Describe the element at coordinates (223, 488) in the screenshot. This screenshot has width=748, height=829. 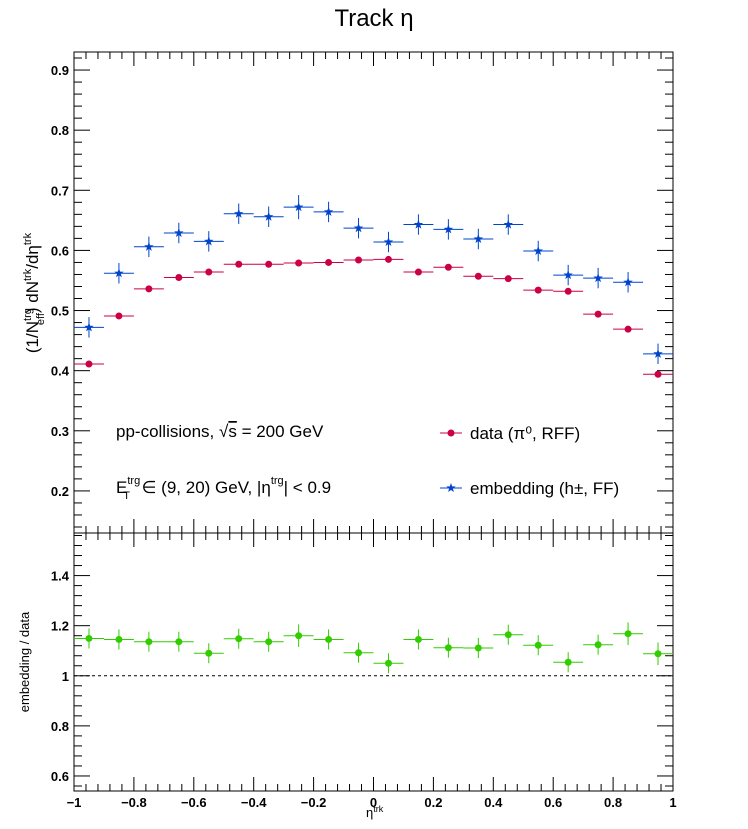
I see `cuts-annotation: Etrg T ∈ (9, 20) GeV, |ηtrg| < 0.9` at that location.